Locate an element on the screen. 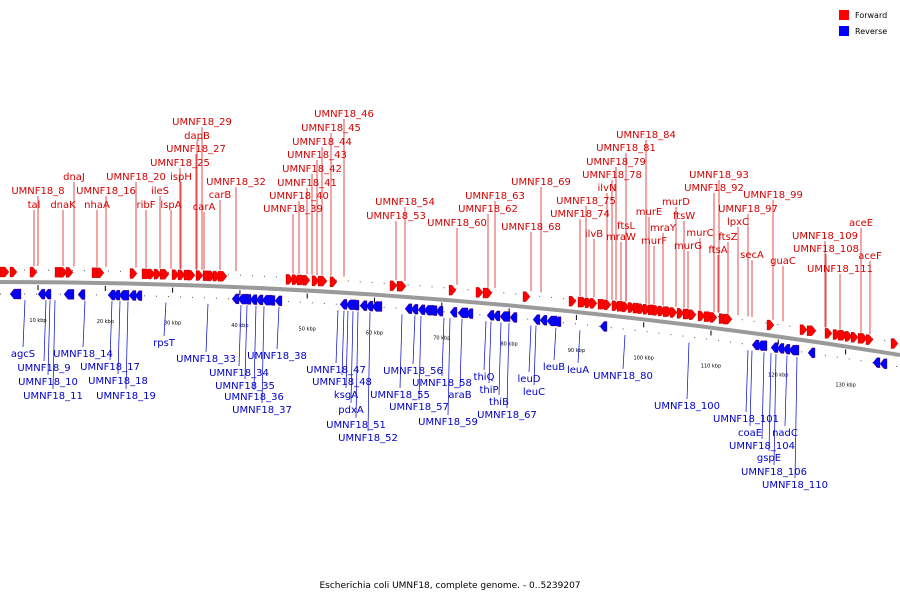  forward-gene-label: UMNF18_43 is located at coordinates (317, 155).